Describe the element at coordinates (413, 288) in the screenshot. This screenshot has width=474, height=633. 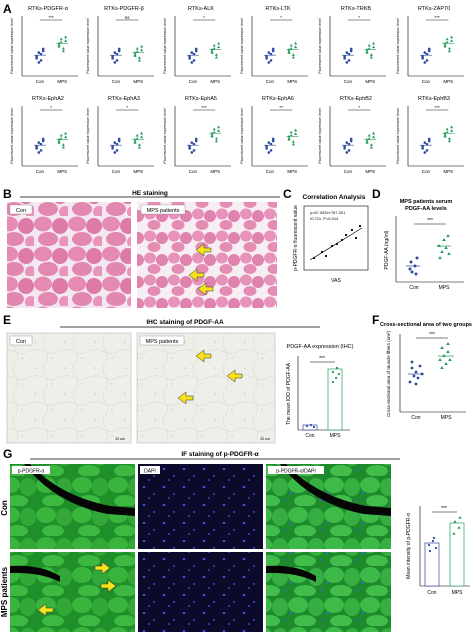
I see `pdgf-aa-xlabel-con: Con` at that location.